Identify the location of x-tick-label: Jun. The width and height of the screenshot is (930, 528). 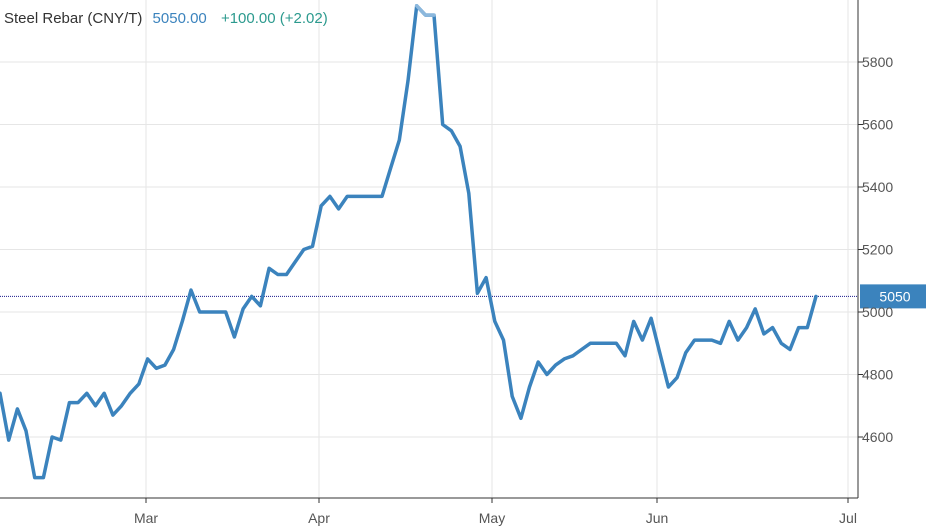
(657, 518).